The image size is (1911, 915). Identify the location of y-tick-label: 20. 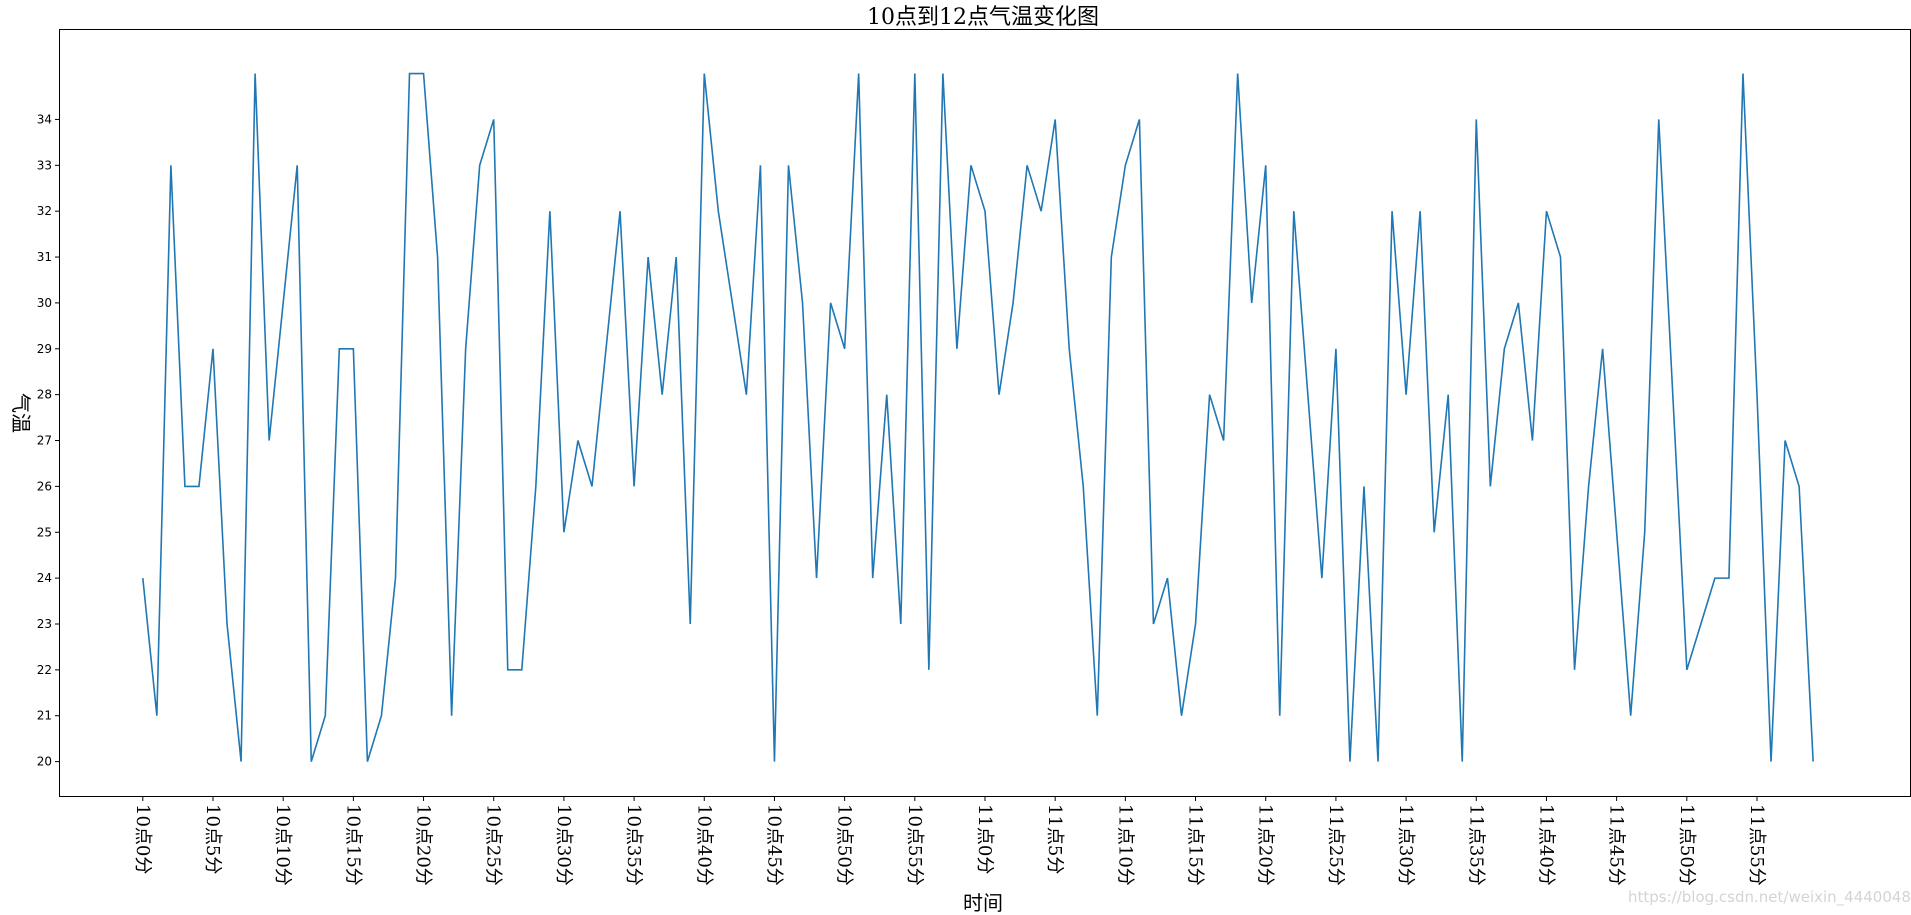
(44, 762).